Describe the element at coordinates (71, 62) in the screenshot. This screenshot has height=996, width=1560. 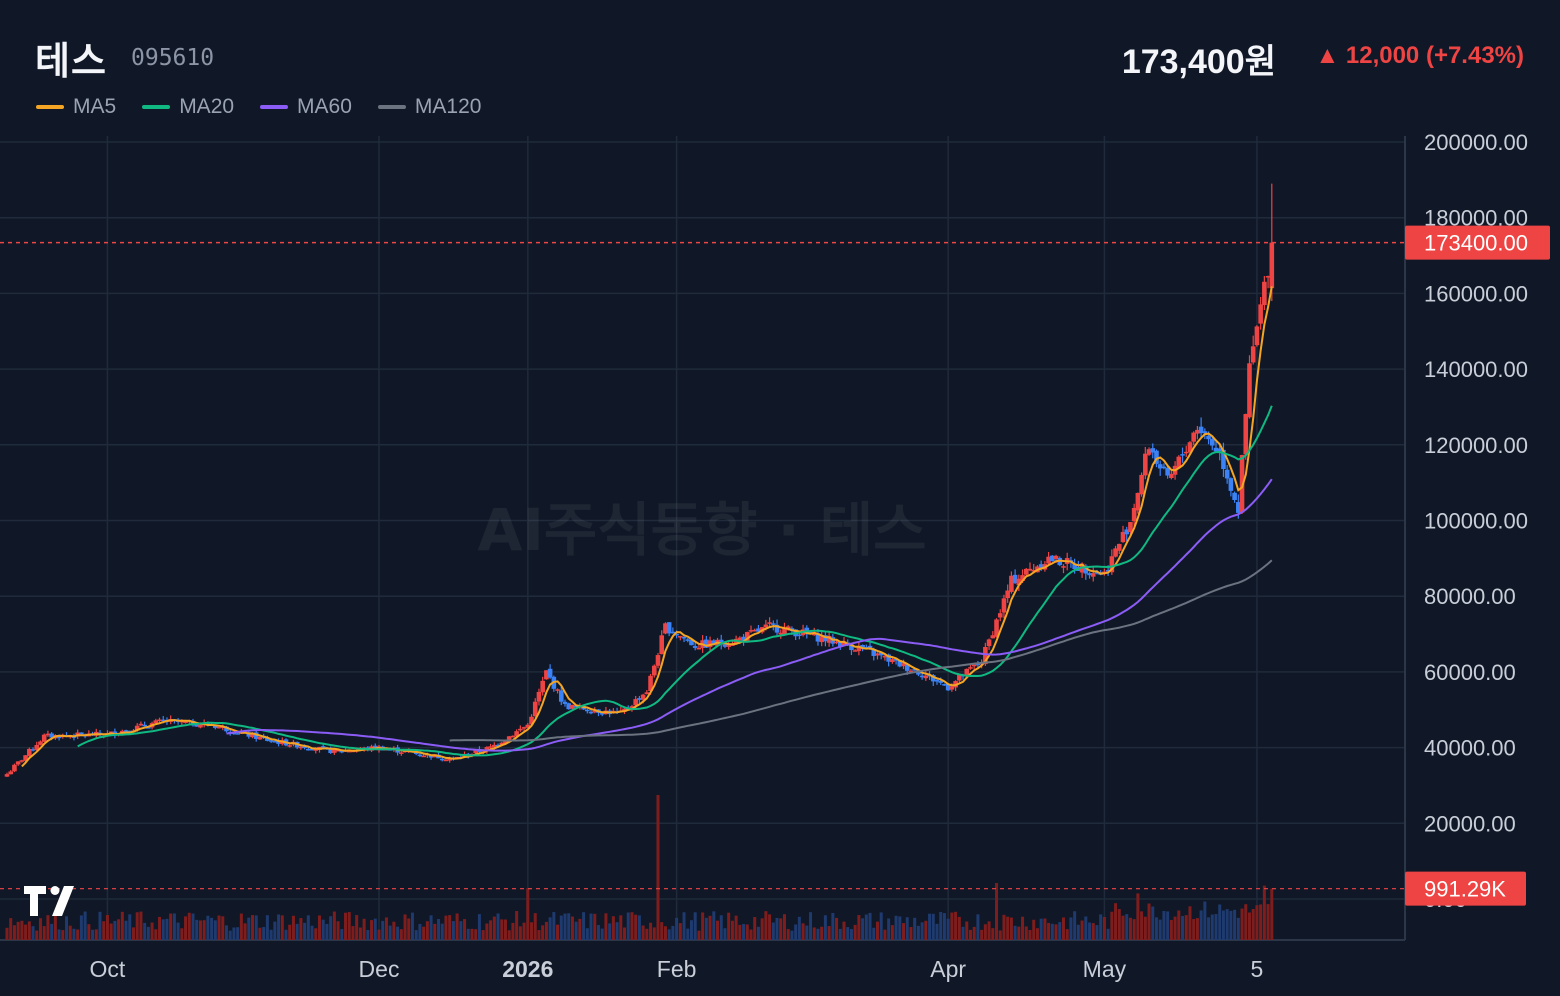
I see `stock-name: 테스` at that location.